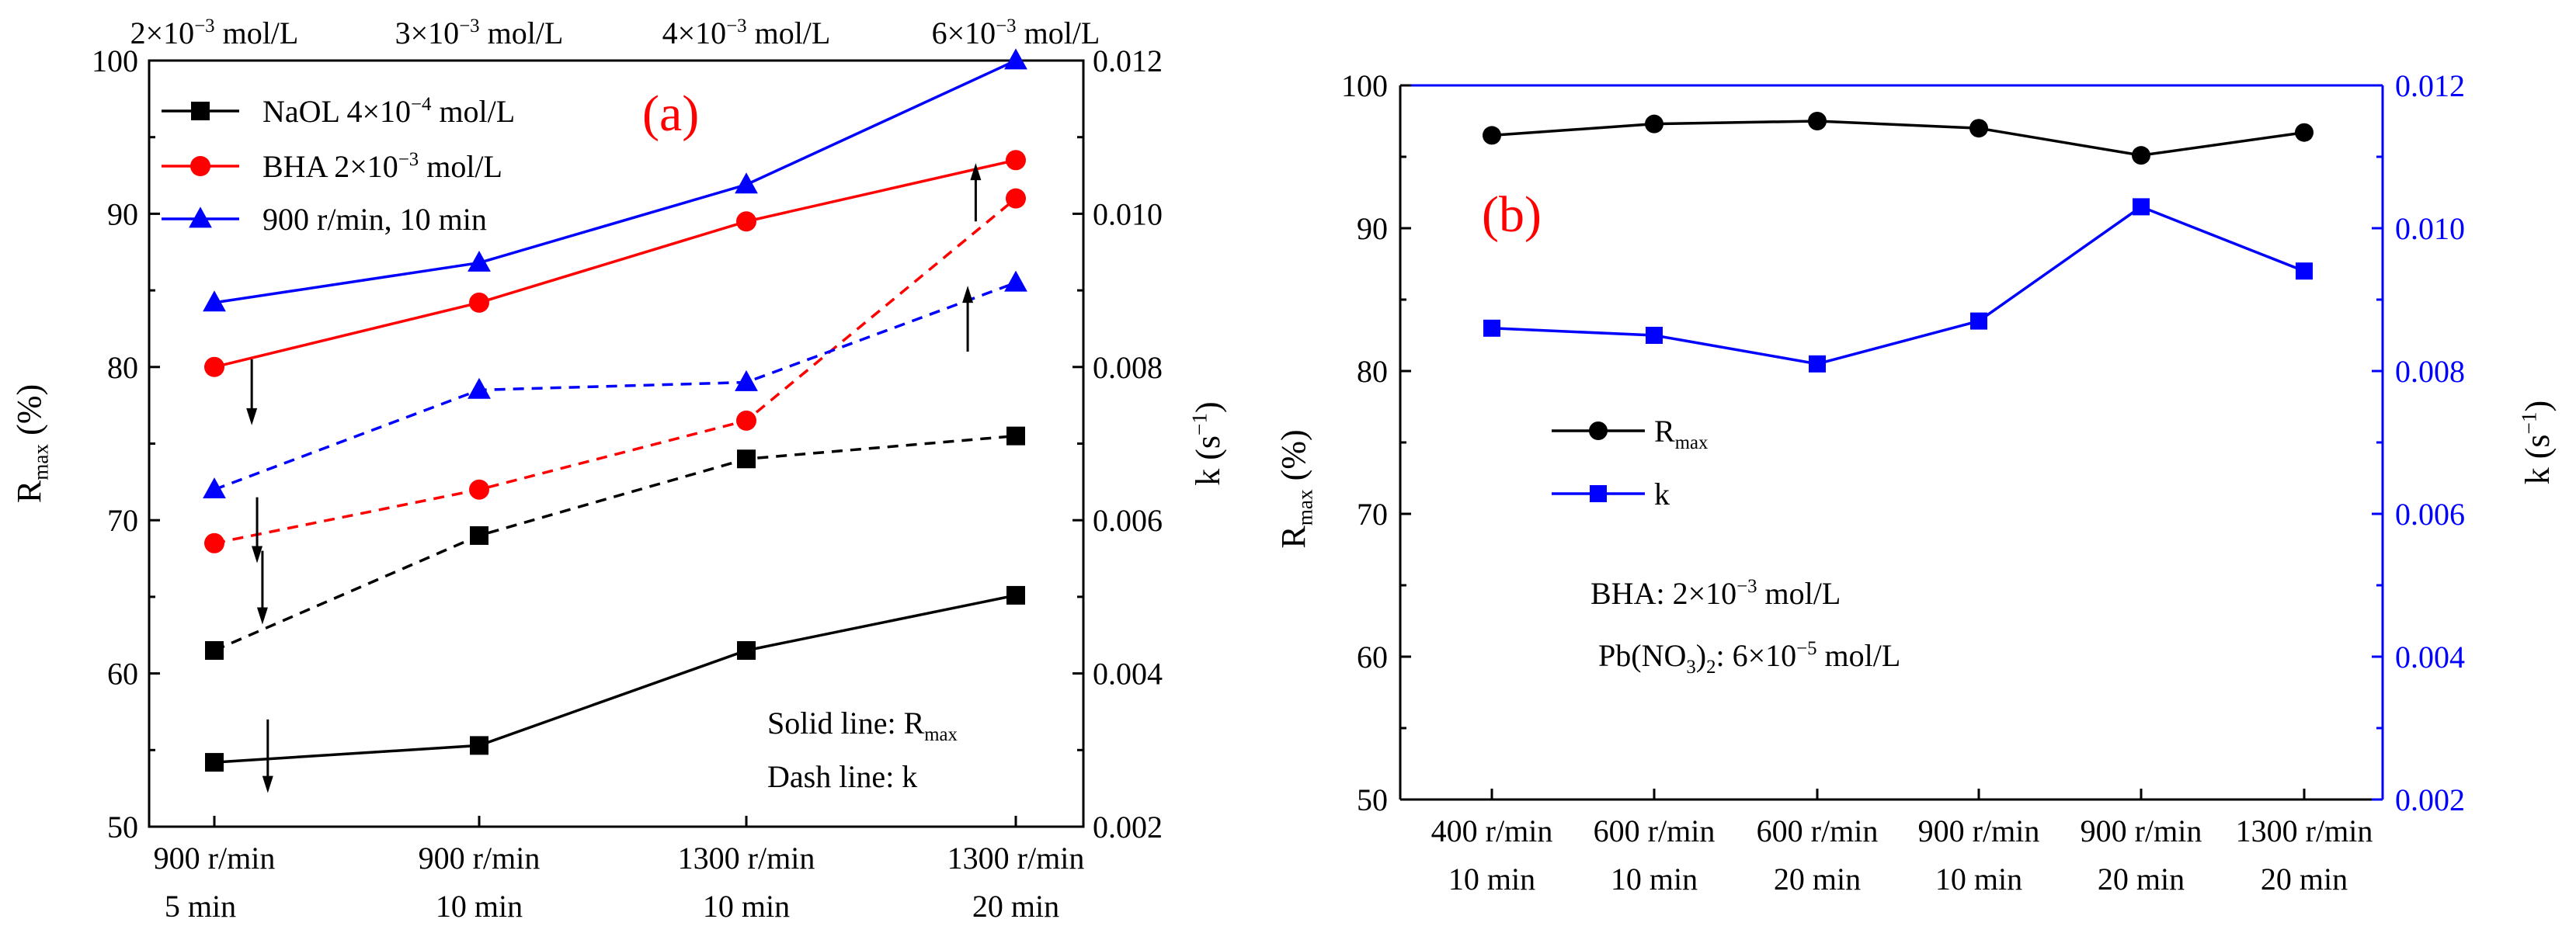 The width and height of the screenshot is (2576, 940). What do you see at coordinates (1806, 648) in the screenshot?
I see `panel-b-annotation-pb-sup: −5` at bounding box center [1806, 648].